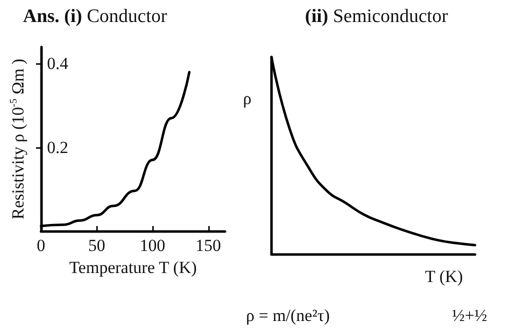 Image resolution: width=506 pixels, height=336 pixels. What do you see at coordinates (97, 245) in the screenshot?
I see `x-tick-label: 50` at bounding box center [97, 245].